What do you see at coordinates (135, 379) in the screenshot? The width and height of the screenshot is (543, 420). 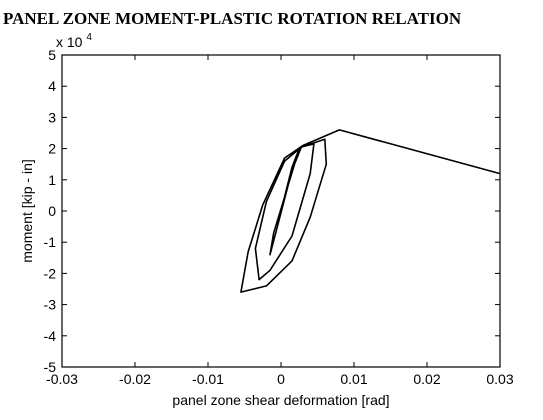 I see `x-tick-label: -0.02` at bounding box center [135, 379].